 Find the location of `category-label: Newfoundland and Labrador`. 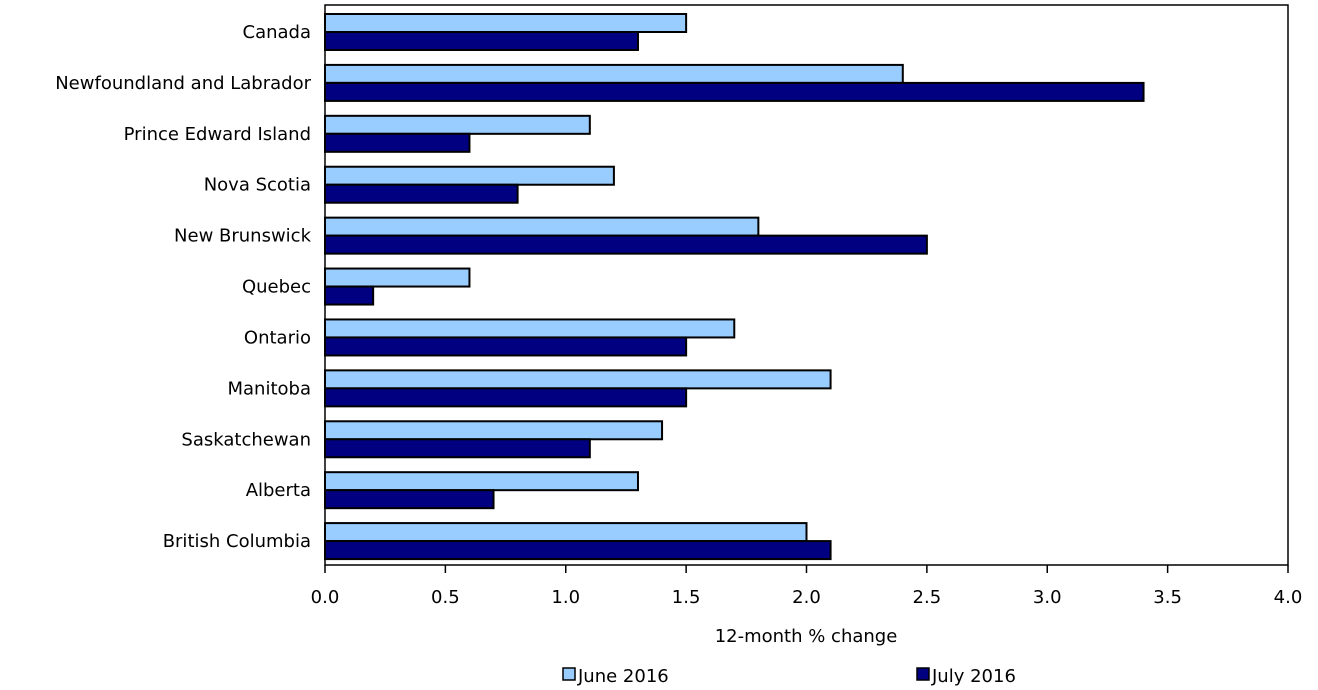

category-label: Newfoundland and Labrador is located at coordinates (183, 83).